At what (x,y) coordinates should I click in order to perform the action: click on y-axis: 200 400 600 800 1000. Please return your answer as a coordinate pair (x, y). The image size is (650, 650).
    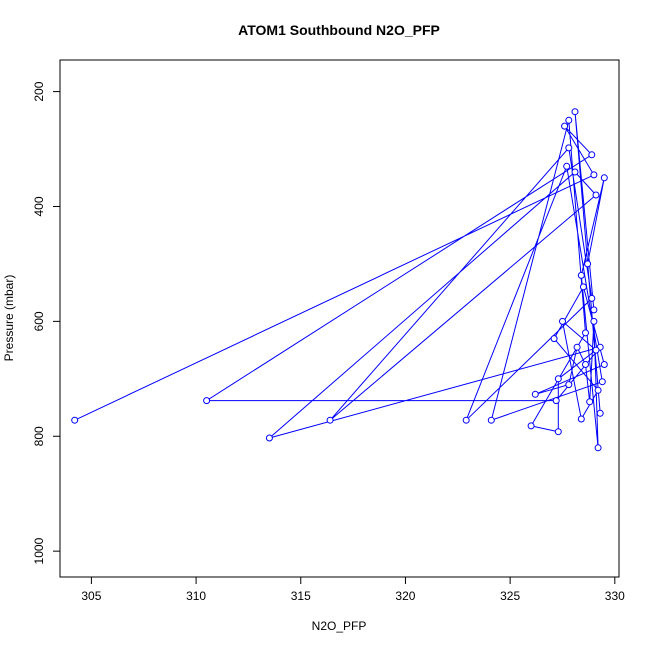
    Looking at the image, I should click on (46, 322).